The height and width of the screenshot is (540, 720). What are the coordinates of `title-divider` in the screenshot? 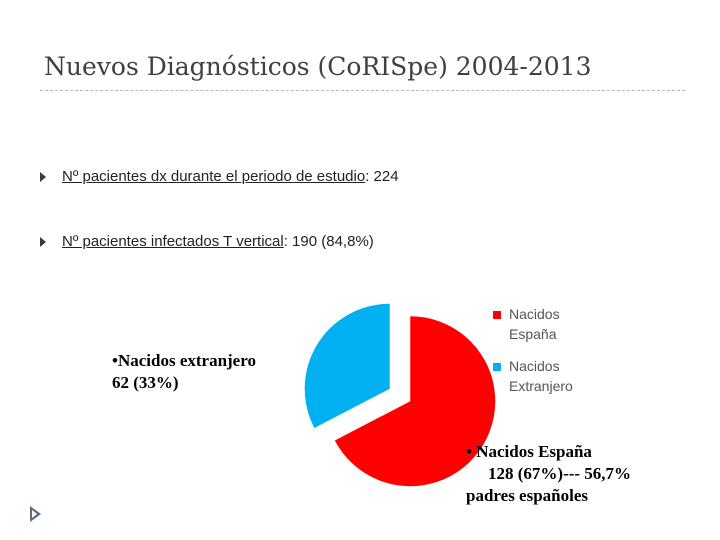 It's located at (362, 90).